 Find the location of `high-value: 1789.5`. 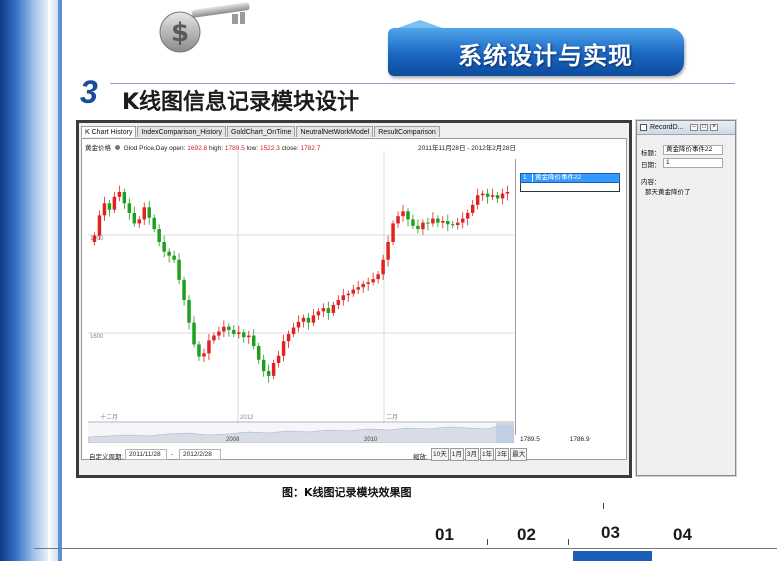

high-value: 1789.5 is located at coordinates (234, 148).